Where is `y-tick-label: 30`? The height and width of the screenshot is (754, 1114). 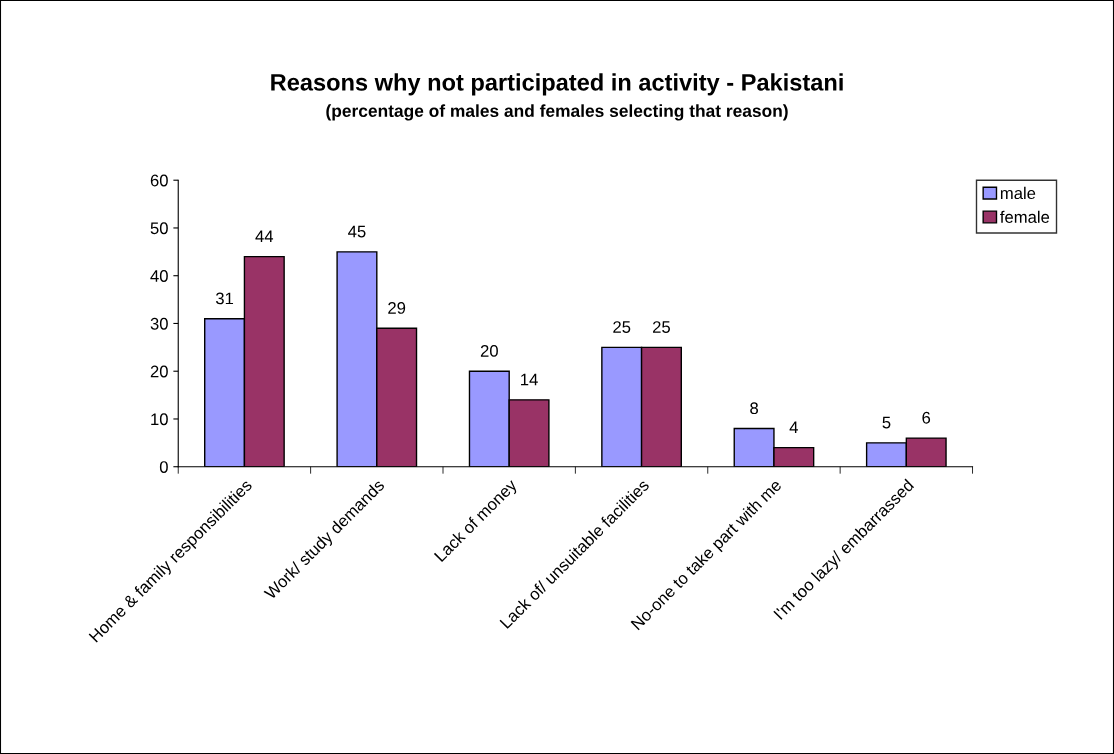
y-tick-label: 30 is located at coordinates (159, 323).